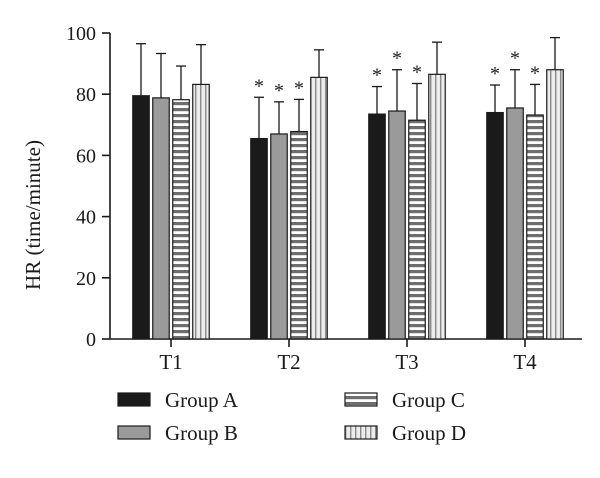 This screenshot has width=600, height=478. I want to click on y-tick-label: 100, so click(81, 34).